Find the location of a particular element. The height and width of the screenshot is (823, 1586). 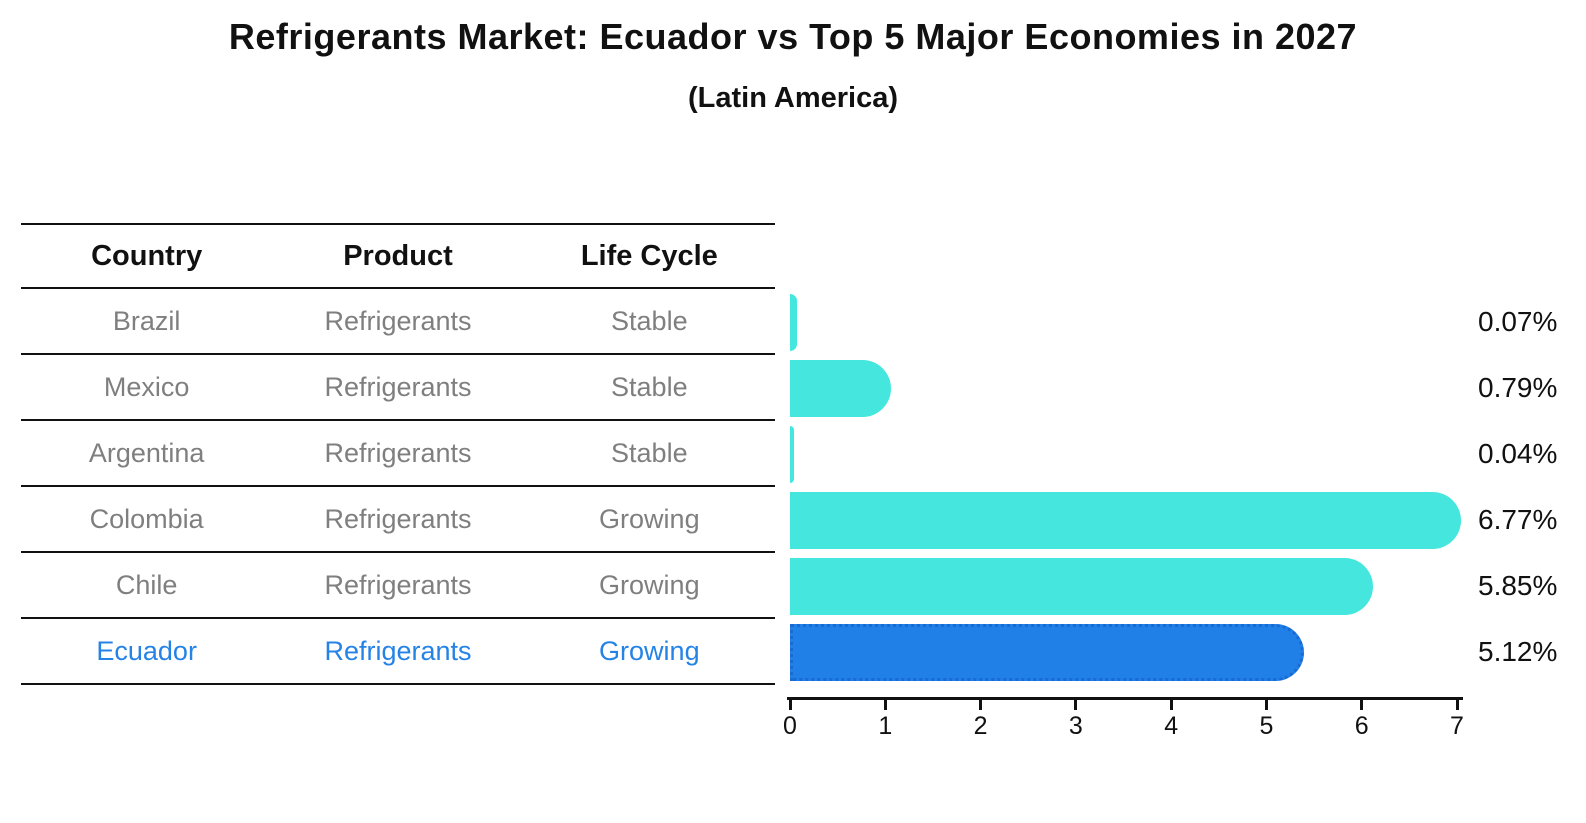

bar-argentina is located at coordinates (792, 454).